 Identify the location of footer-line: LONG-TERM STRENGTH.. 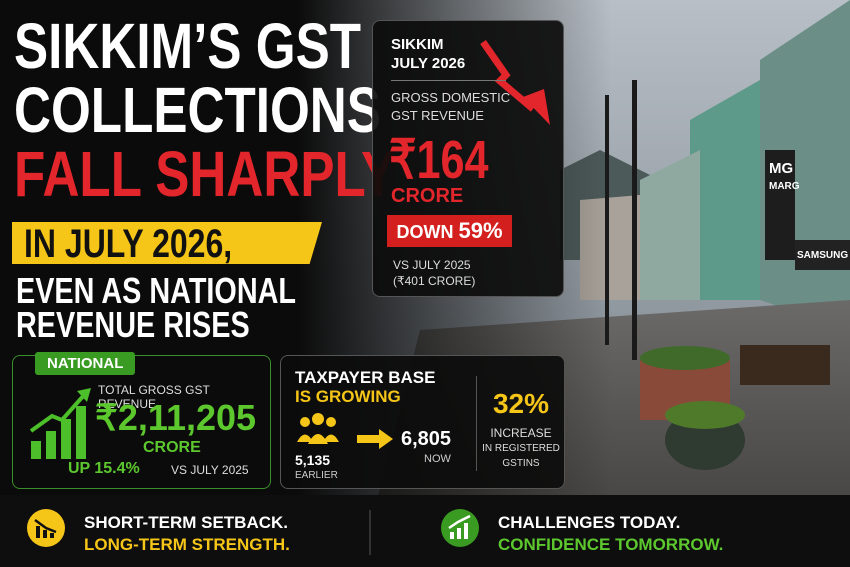
(187, 544).